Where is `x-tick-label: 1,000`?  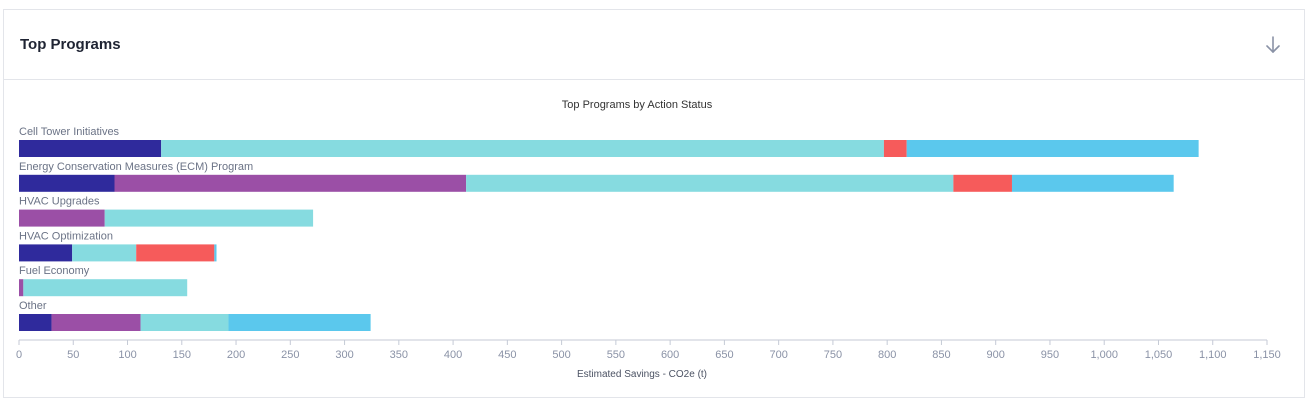 x-tick-label: 1,000 is located at coordinates (1104, 355).